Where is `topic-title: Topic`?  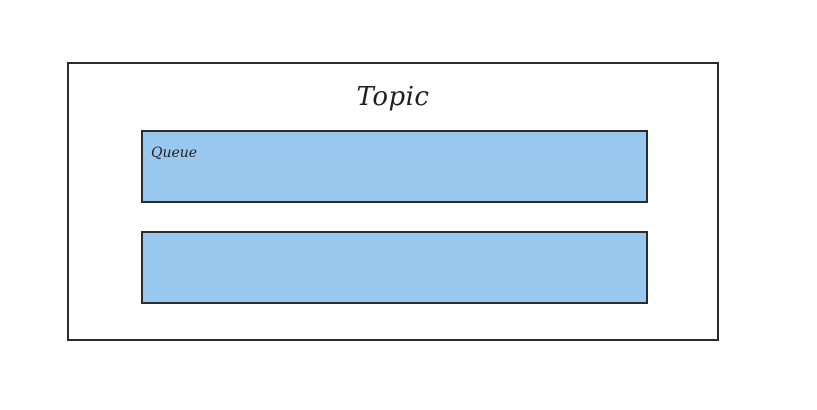 topic-title: Topic is located at coordinates (393, 97).